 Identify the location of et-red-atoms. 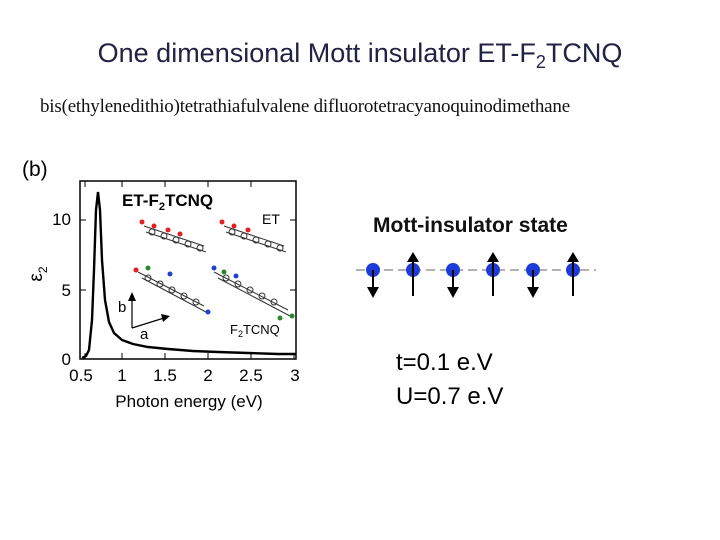
(195, 228).